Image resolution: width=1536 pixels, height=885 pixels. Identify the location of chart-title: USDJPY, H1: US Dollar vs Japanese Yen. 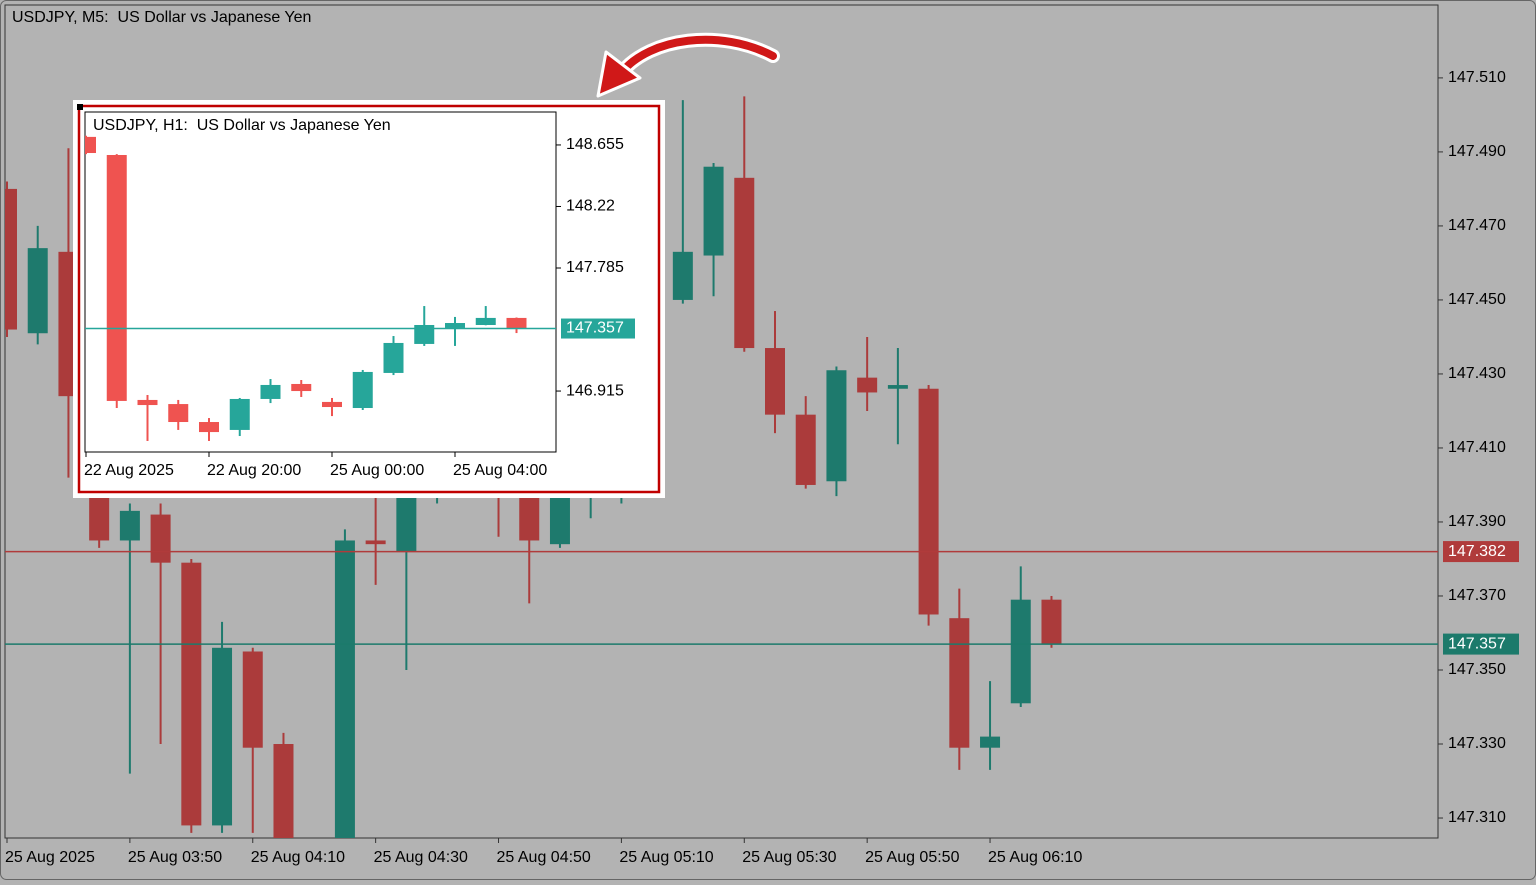
(242, 125).